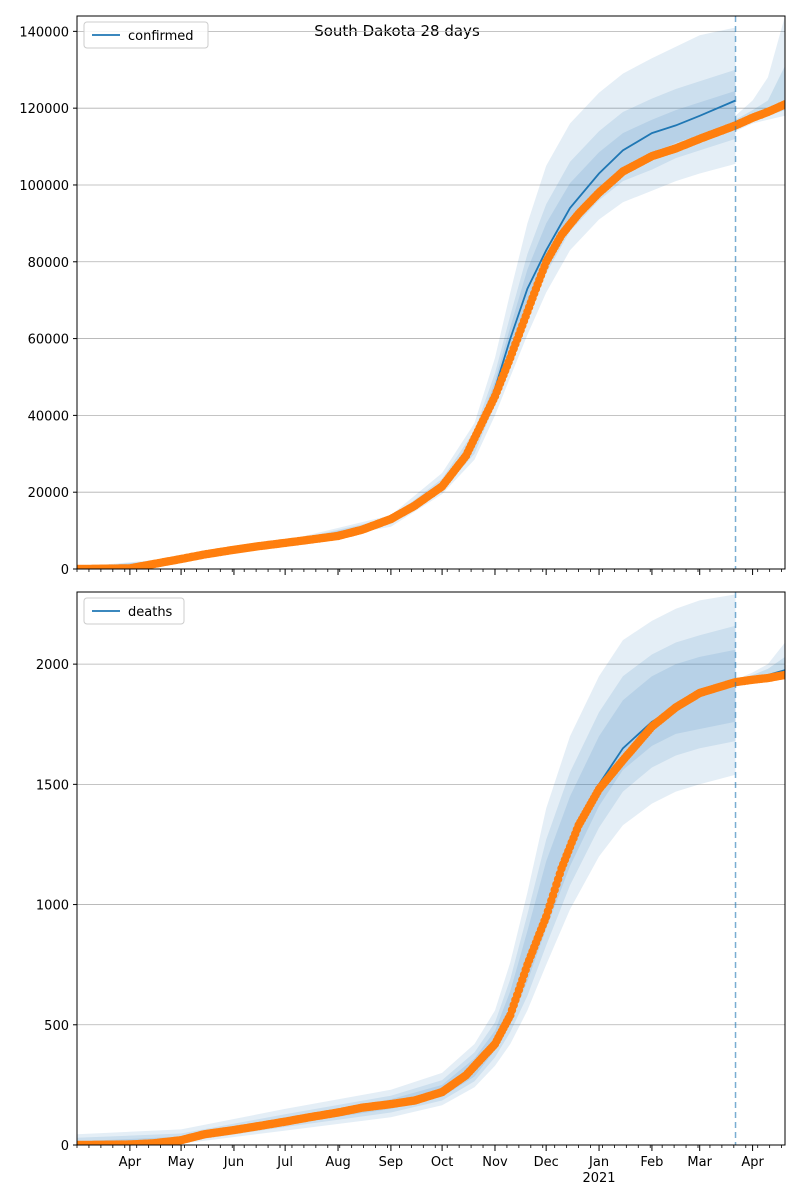 The height and width of the screenshot is (1200, 800). I want to click on y-tick-label: 100000, so click(44, 186).